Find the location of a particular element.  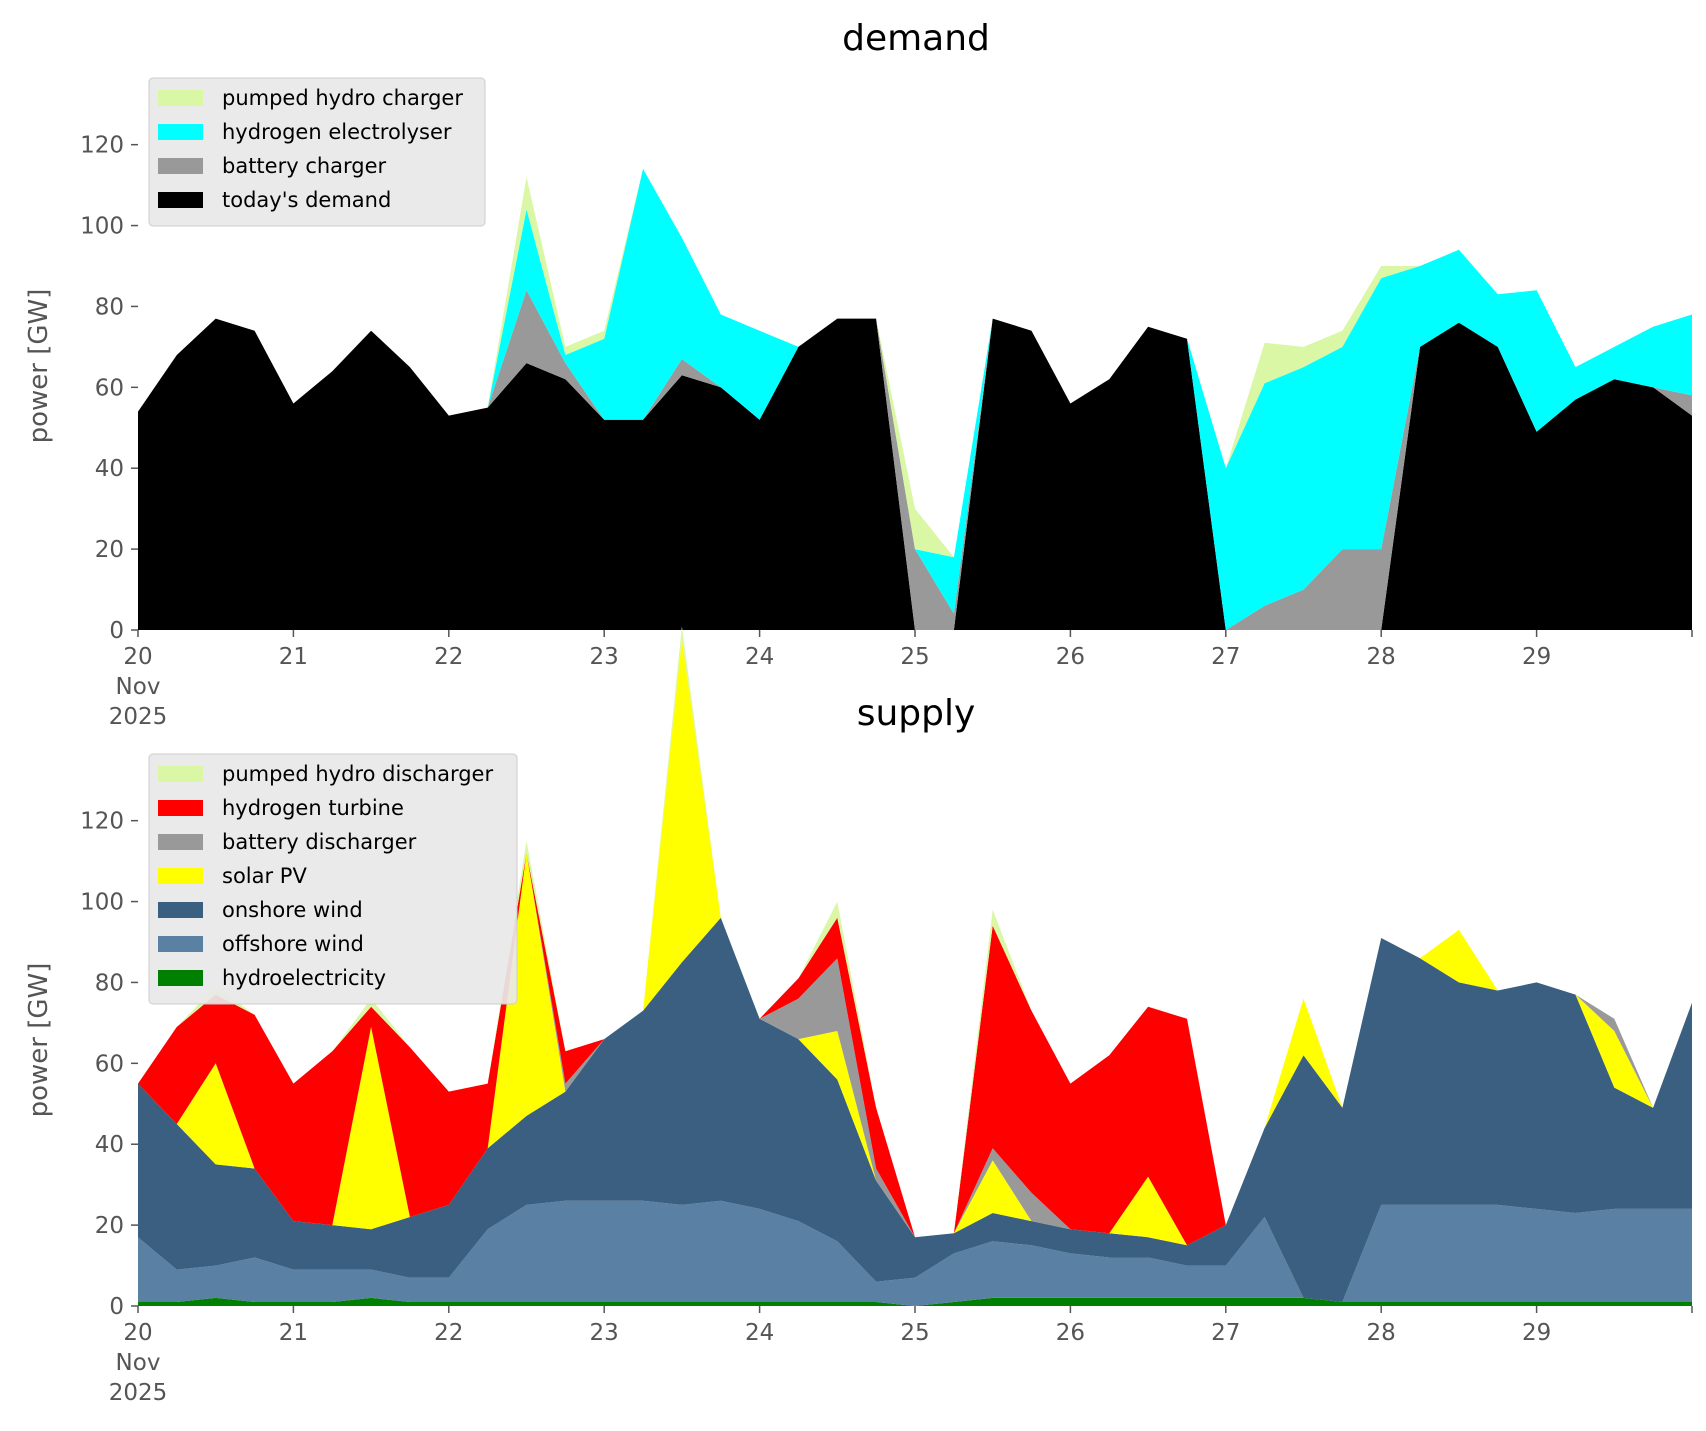

supply-chart-title: supply is located at coordinates (916, 713).